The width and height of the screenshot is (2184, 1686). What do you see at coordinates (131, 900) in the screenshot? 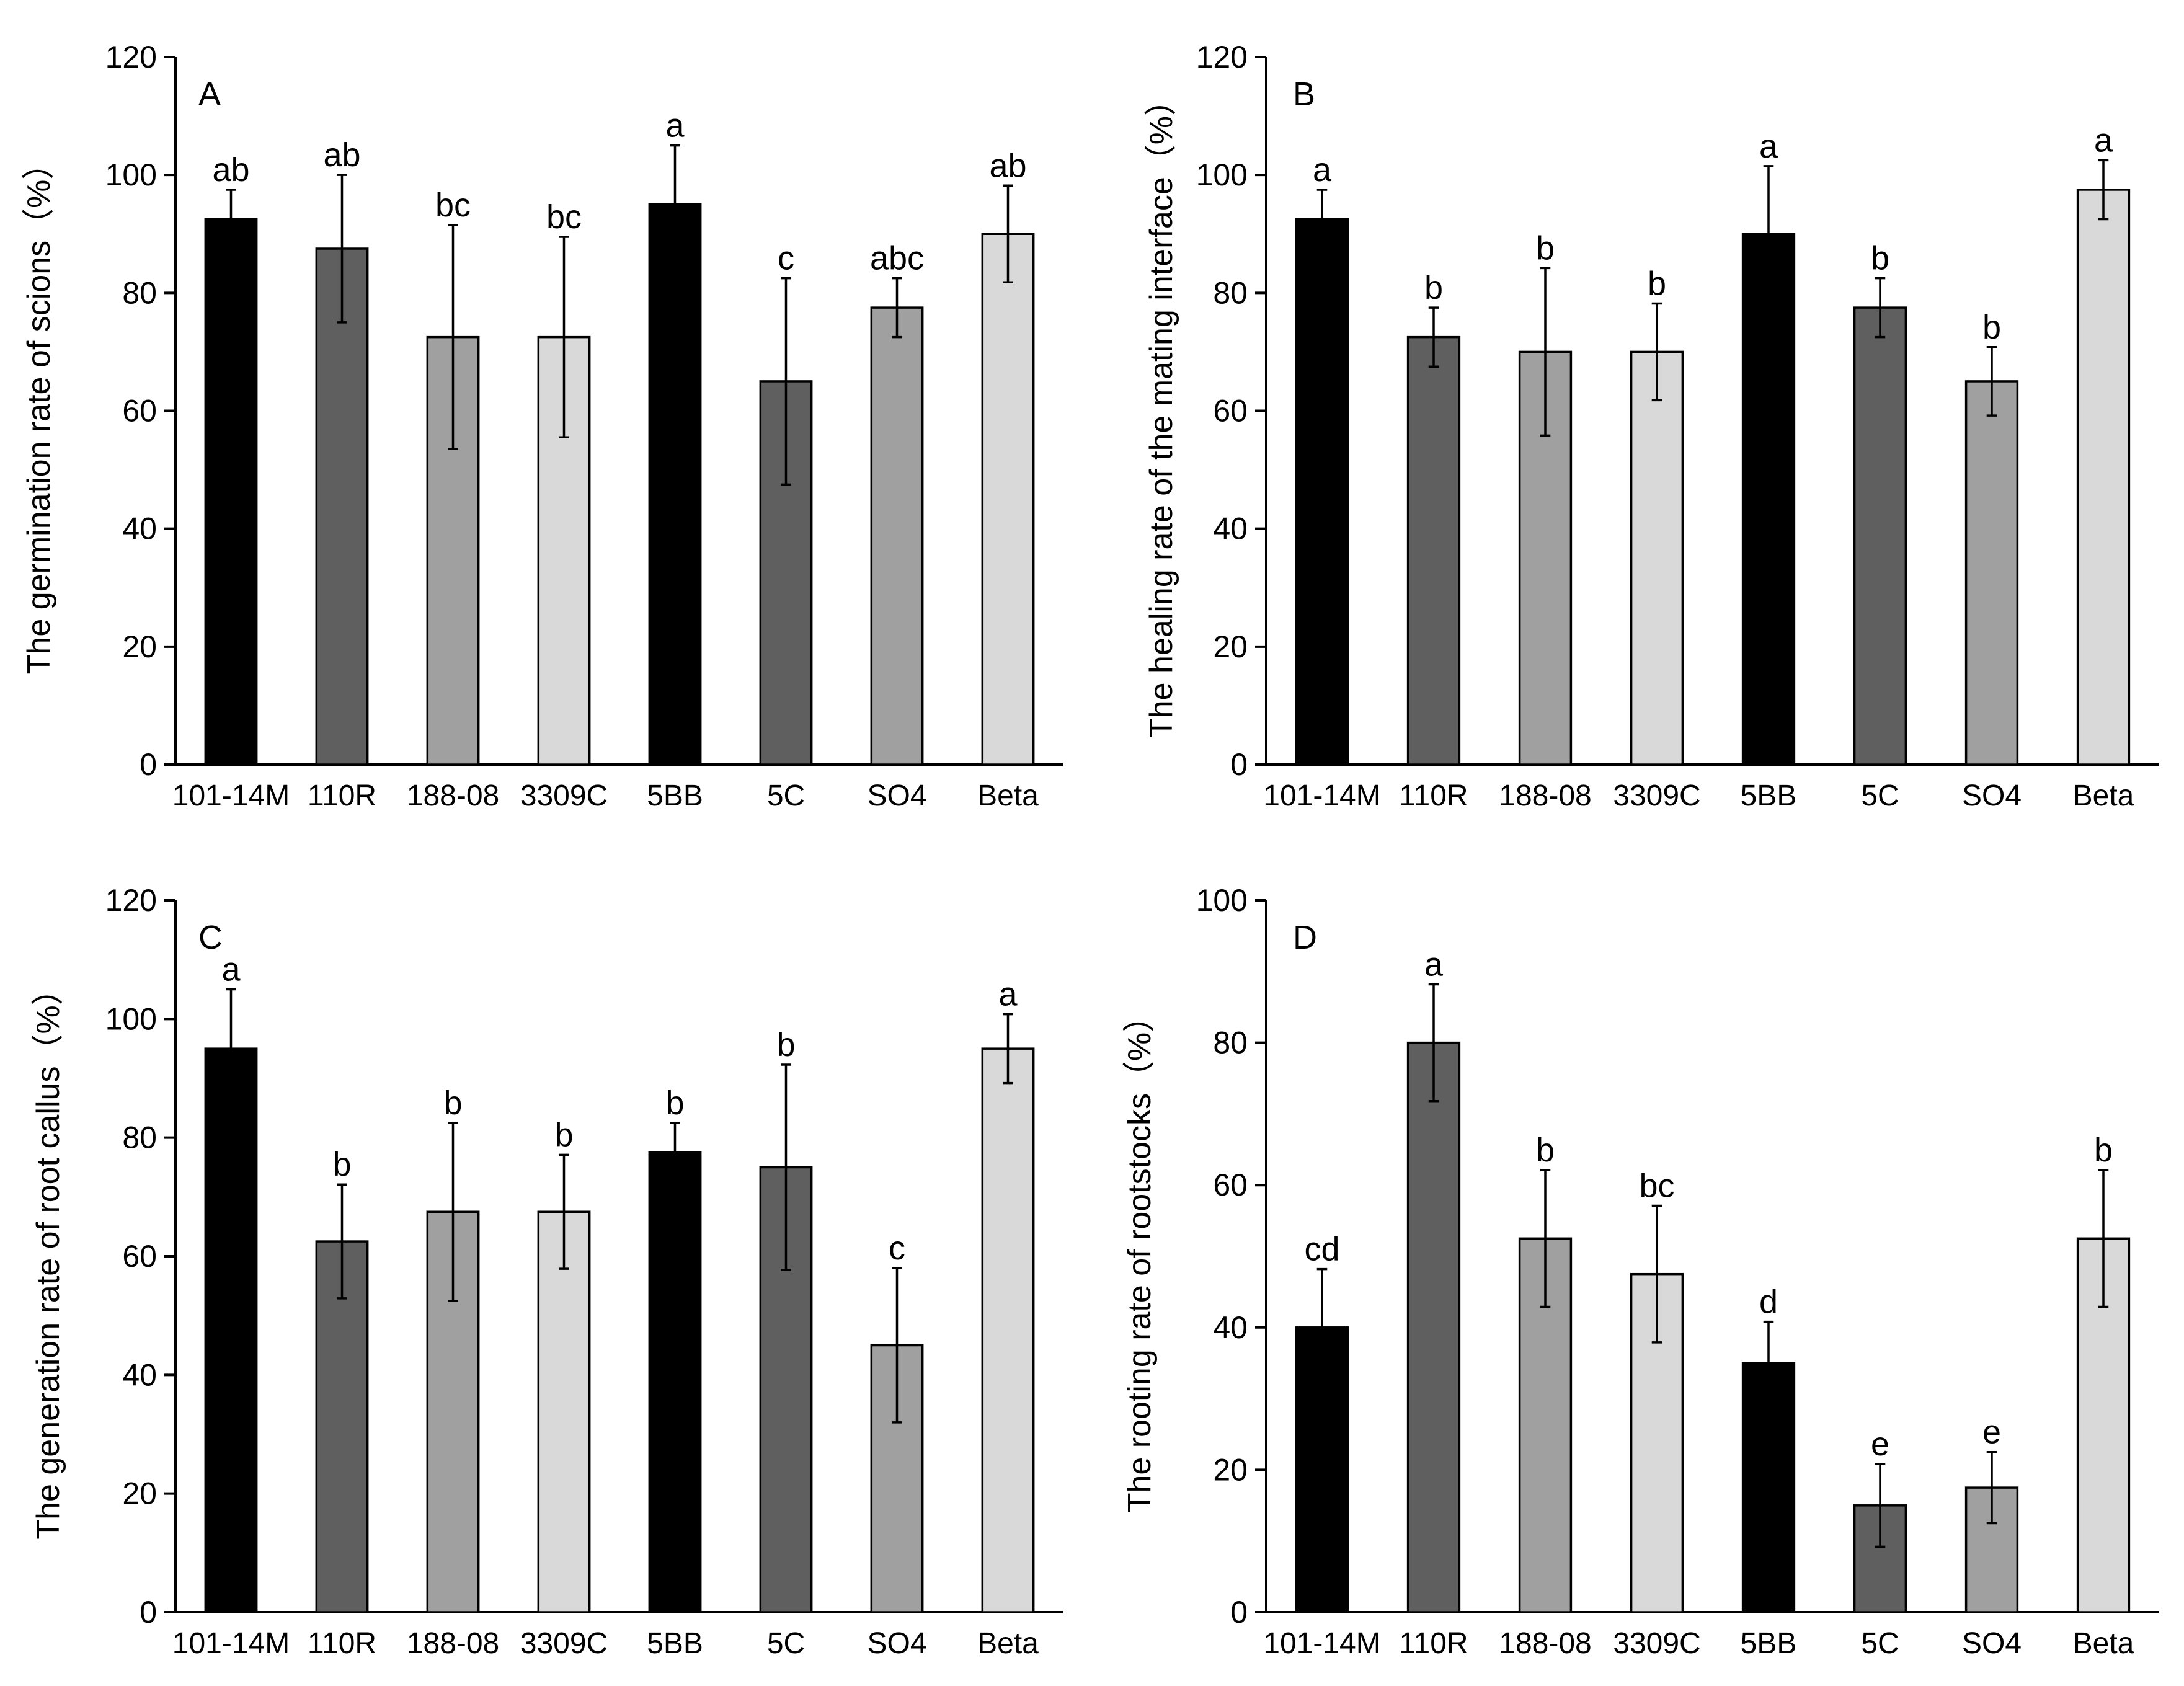
I see `panel-c-y-tick-label: 120` at bounding box center [131, 900].